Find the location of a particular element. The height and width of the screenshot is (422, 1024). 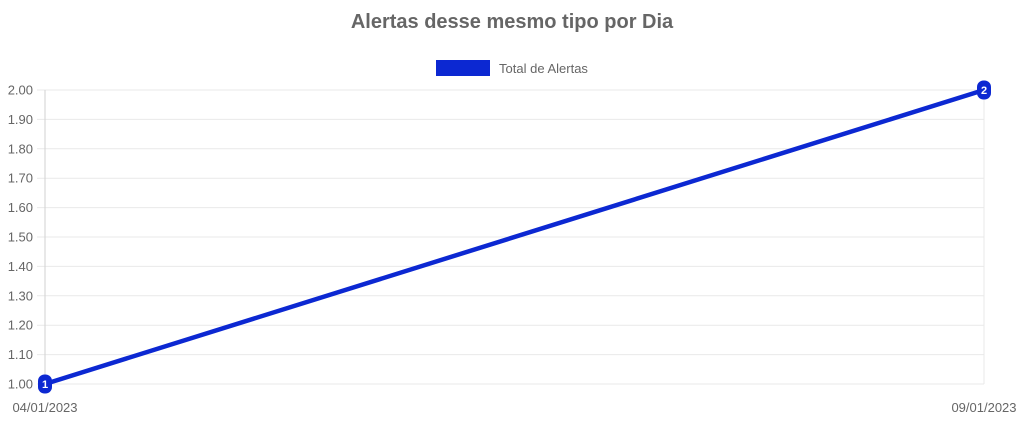

legend-swatch is located at coordinates (463, 68).